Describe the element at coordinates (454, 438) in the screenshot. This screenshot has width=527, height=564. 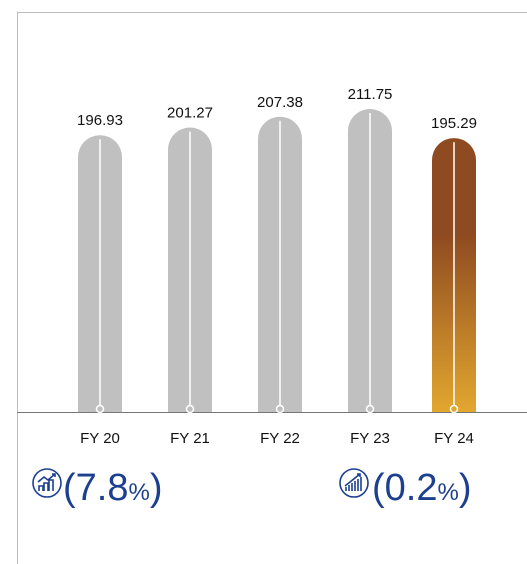
I see `category-label: FY 24` at that location.